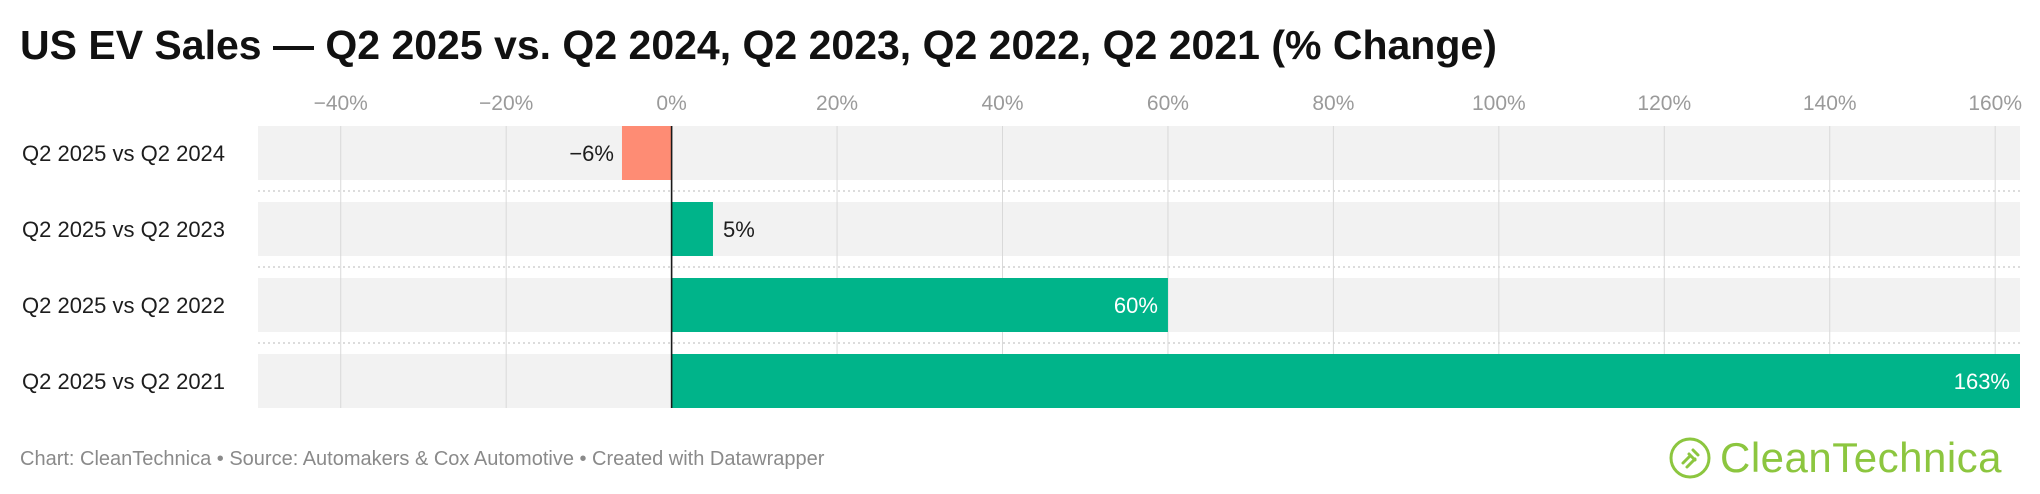 The width and height of the screenshot is (2040, 494). I want to click on brand-logo: CleanTechnica, so click(1835, 458).